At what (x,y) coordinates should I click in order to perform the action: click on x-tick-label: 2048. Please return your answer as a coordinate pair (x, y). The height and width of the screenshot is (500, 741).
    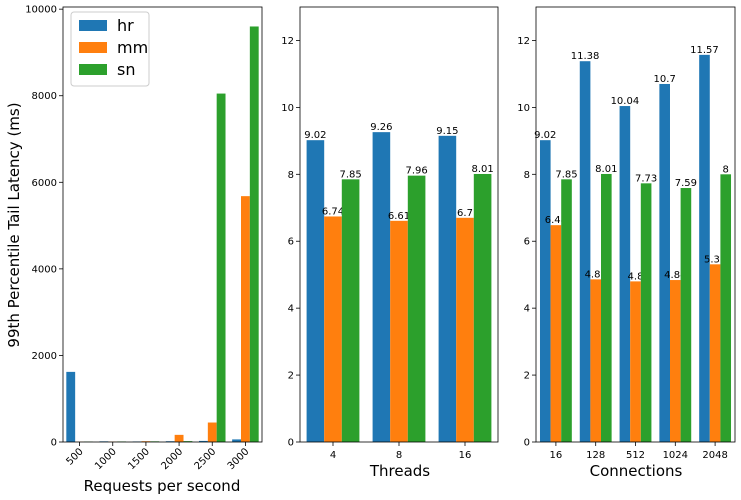
    Looking at the image, I should click on (714, 455).